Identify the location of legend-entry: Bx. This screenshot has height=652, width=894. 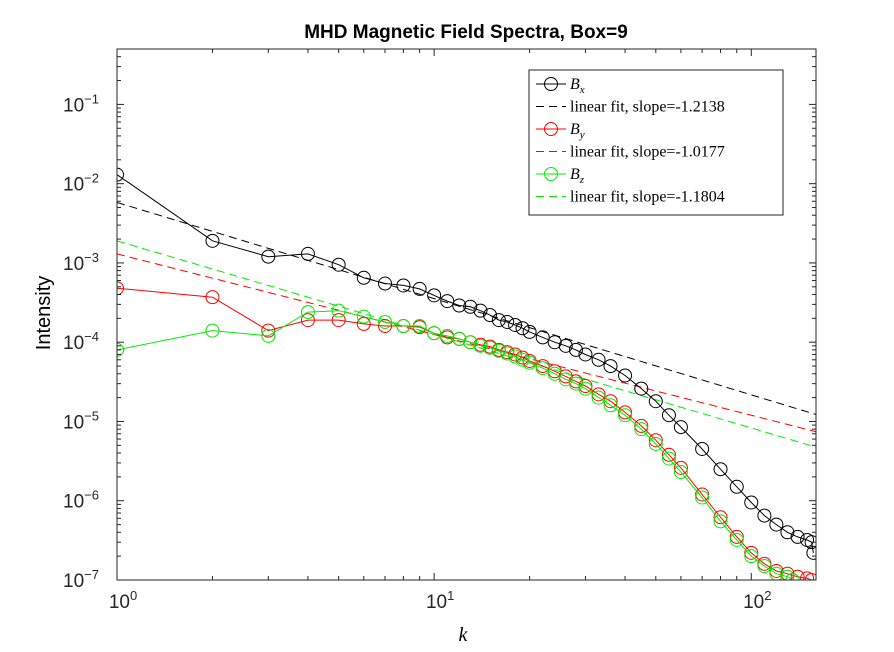
(560, 86).